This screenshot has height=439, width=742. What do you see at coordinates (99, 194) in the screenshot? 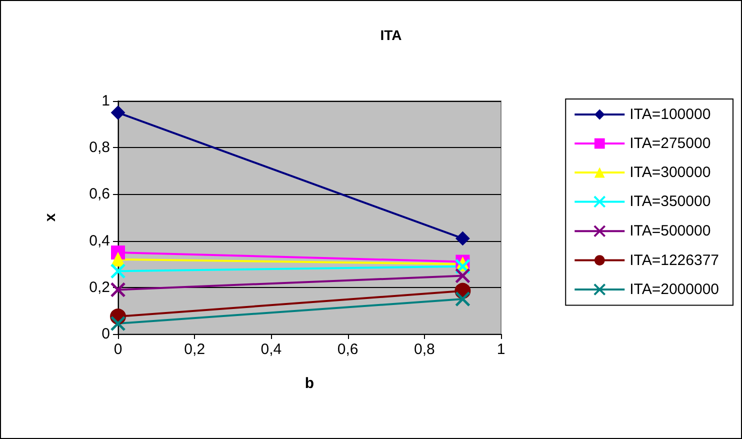
I see `y-tick-label: 0,6` at bounding box center [99, 194].